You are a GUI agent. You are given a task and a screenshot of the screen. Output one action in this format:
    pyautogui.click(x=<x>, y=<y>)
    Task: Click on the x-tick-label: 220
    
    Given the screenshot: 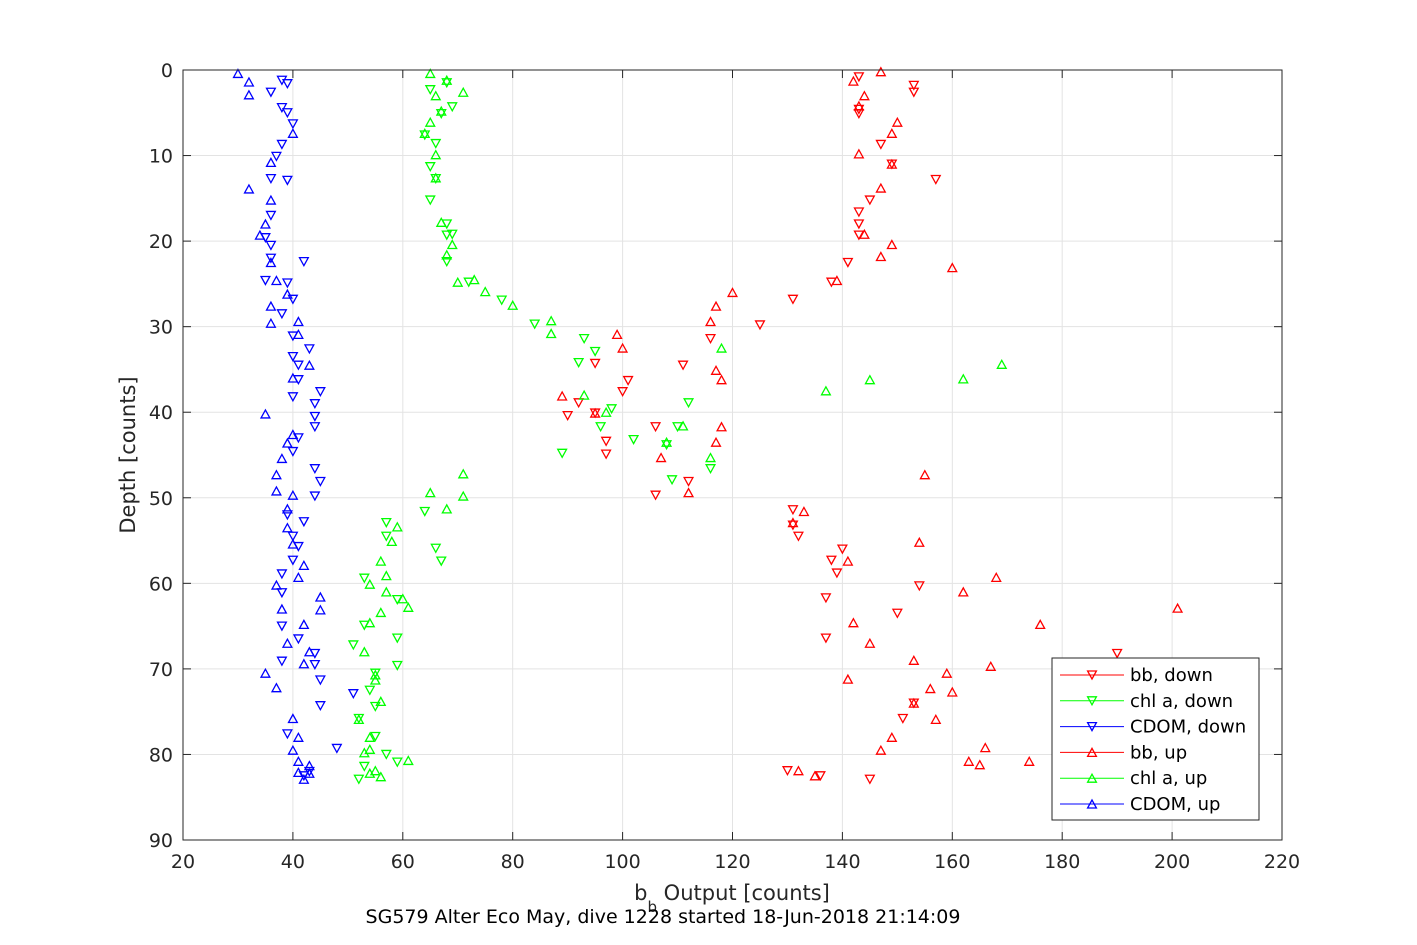 What is the action you would take?
    pyautogui.click(x=1282, y=862)
    